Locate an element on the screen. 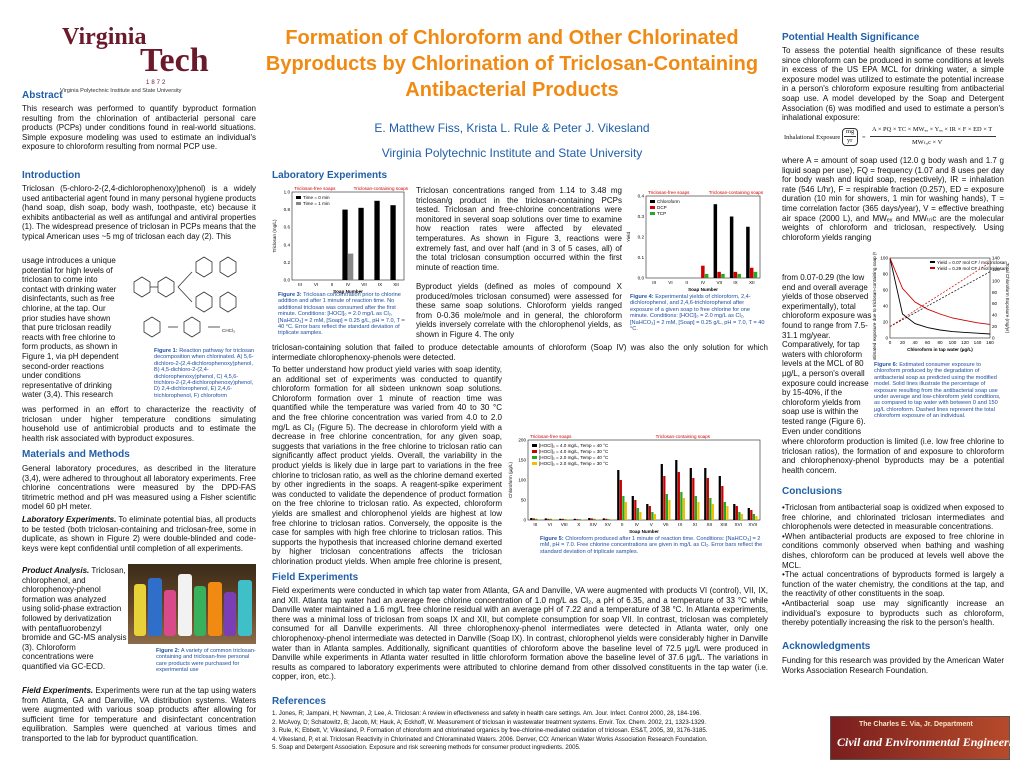  fig4-xtick: XII is located at coordinates (752, 282).